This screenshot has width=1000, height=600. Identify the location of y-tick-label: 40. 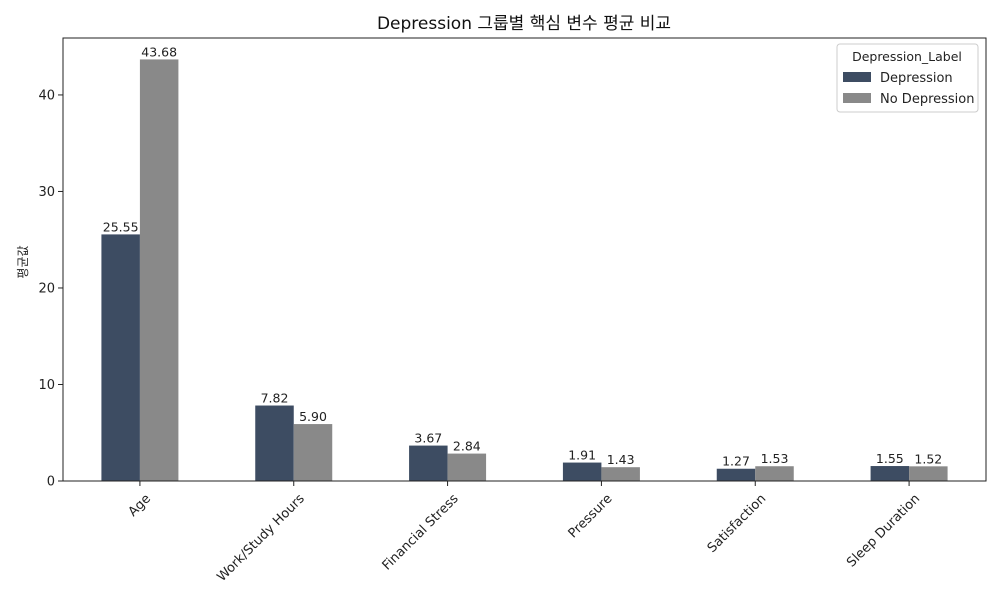
(46, 95).